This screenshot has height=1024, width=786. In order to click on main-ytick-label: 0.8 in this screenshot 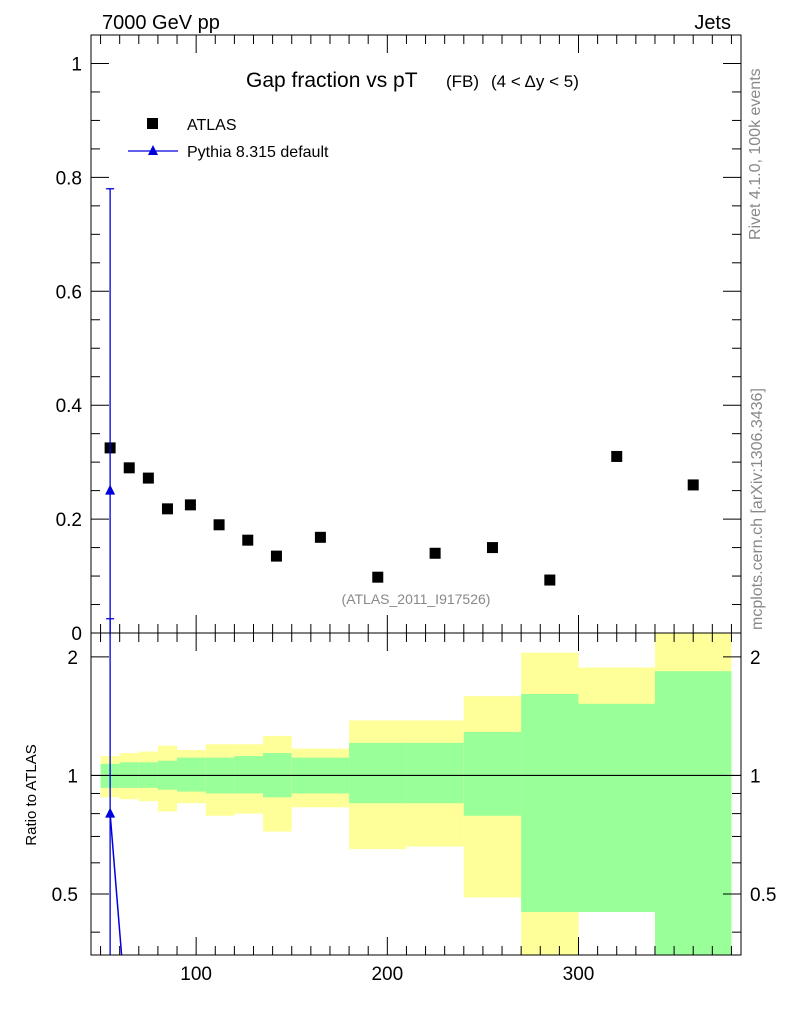, I will do `click(69, 178)`.